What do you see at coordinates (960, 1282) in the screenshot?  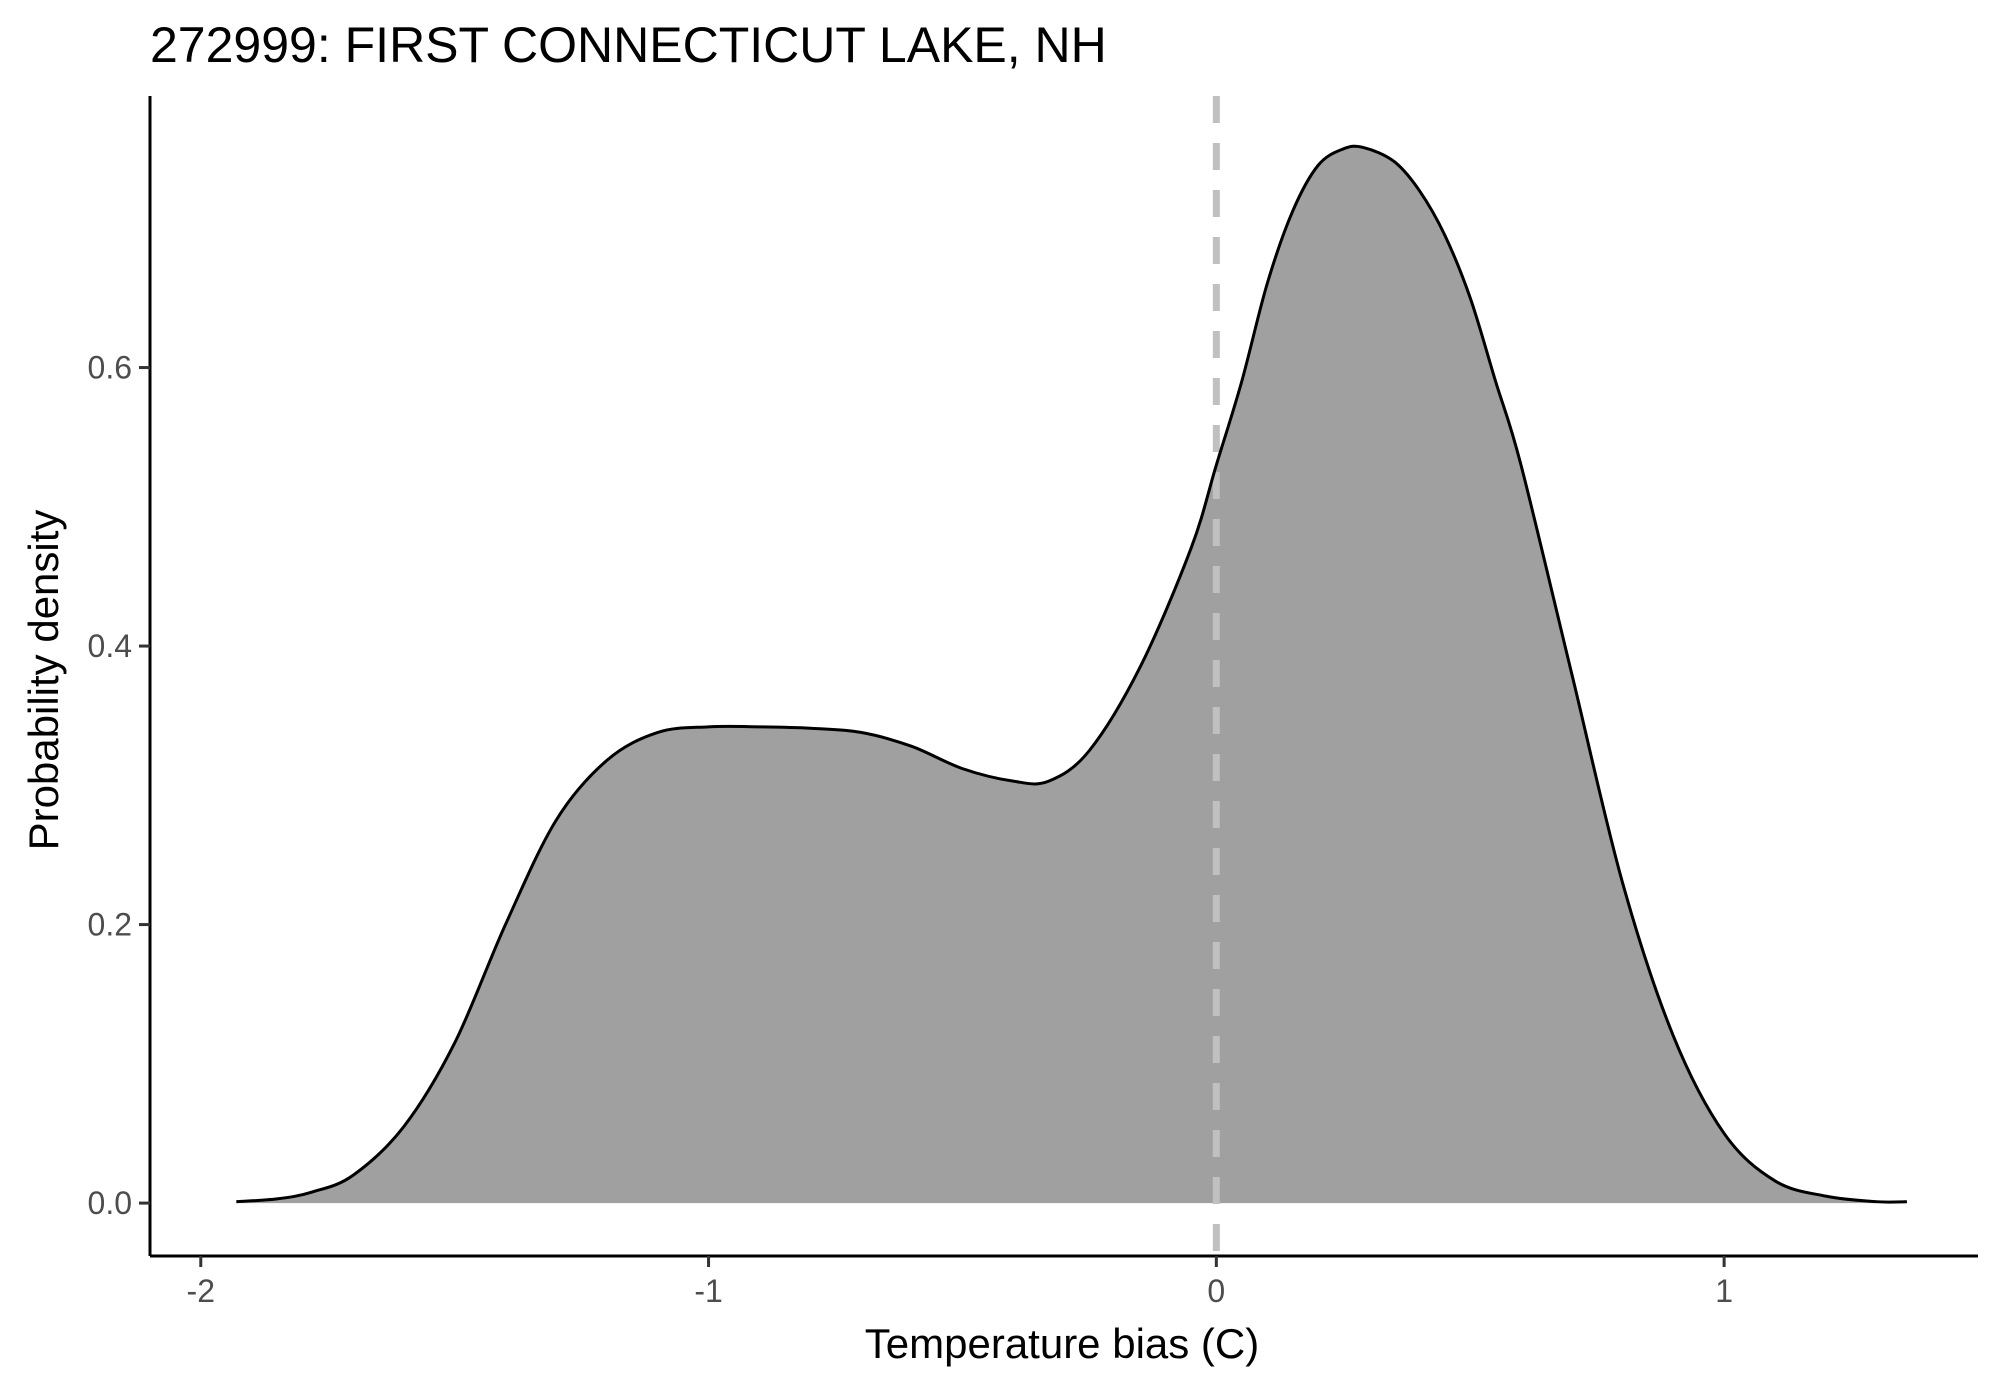 I see `x-axis-ticks: -2 -1 0 1` at bounding box center [960, 1282].